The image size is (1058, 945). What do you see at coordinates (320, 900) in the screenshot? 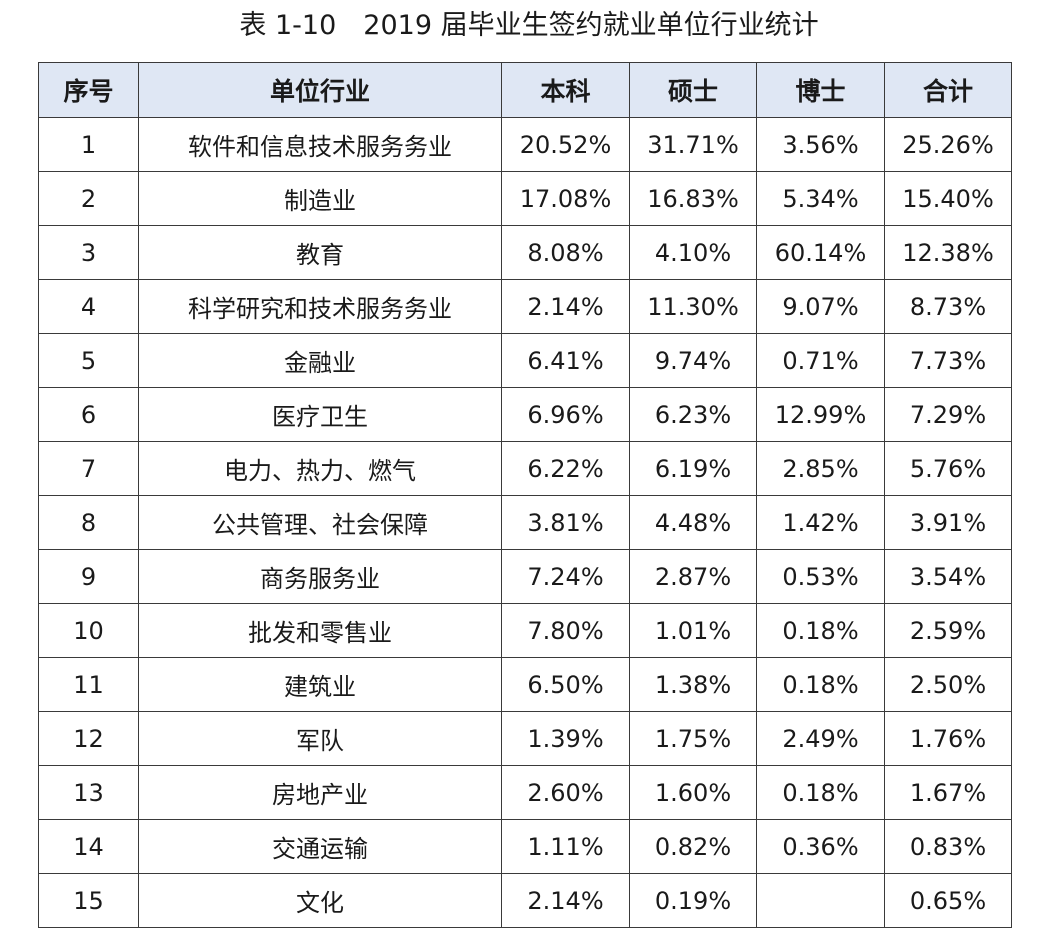
I see `cell-industry: 文化` at bounding box center [320, 900].